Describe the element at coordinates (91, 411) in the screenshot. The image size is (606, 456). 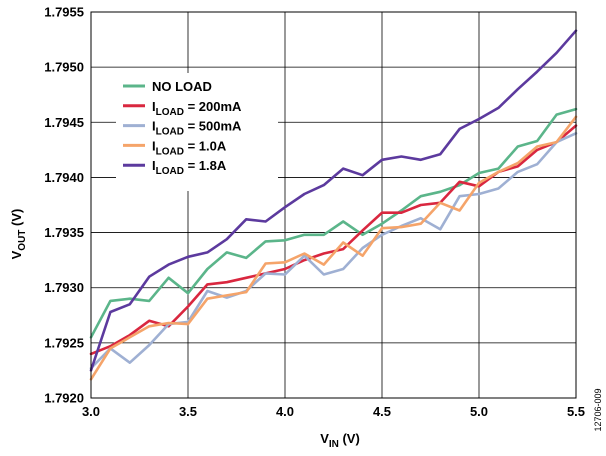
I see `x-tick-label: 3.0` at that location.